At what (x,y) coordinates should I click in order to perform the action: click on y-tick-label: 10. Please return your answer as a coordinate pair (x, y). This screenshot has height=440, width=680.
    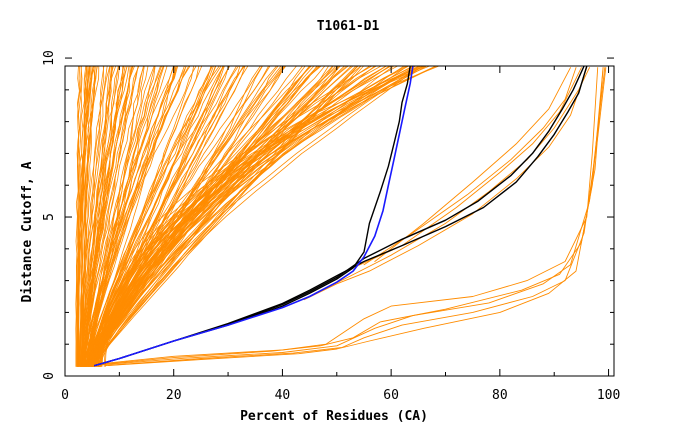
    Looking at the image, I should click on (49, 58).